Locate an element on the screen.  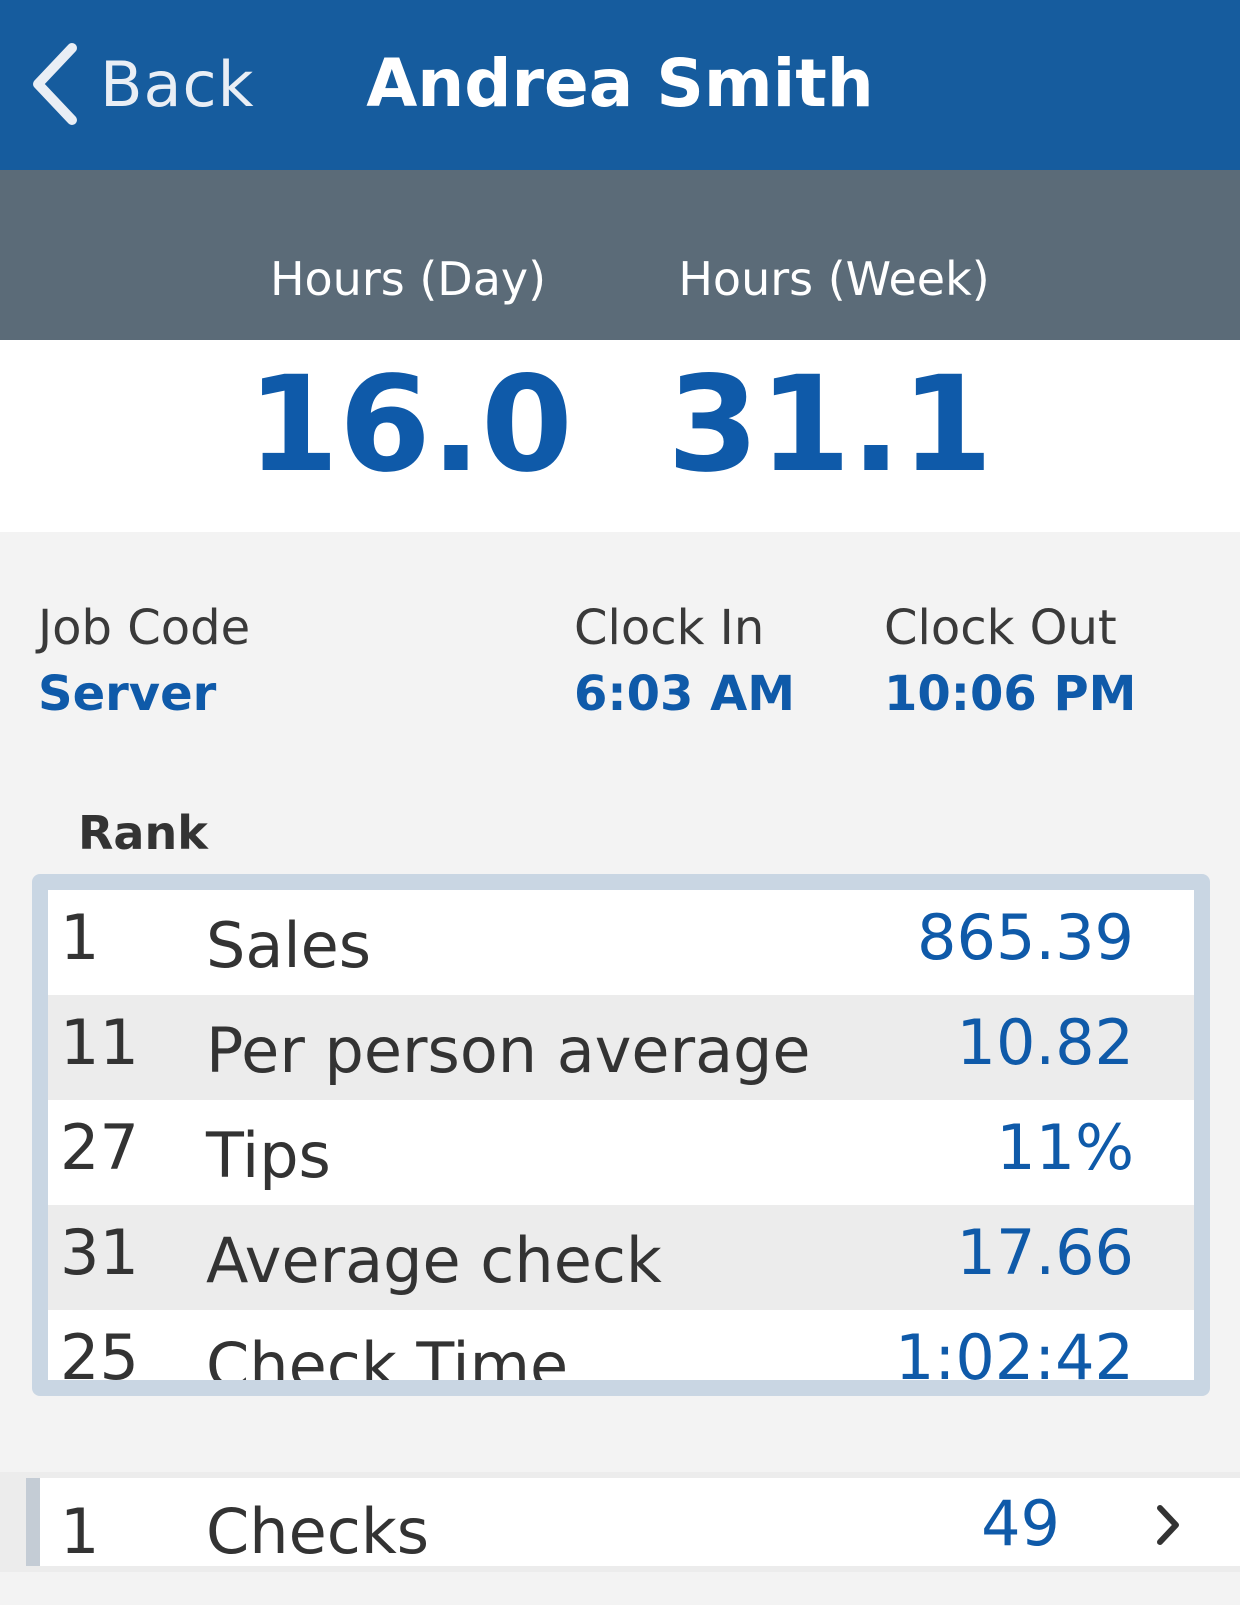
rank-number: 25 is located at coordinates (99, 1350).